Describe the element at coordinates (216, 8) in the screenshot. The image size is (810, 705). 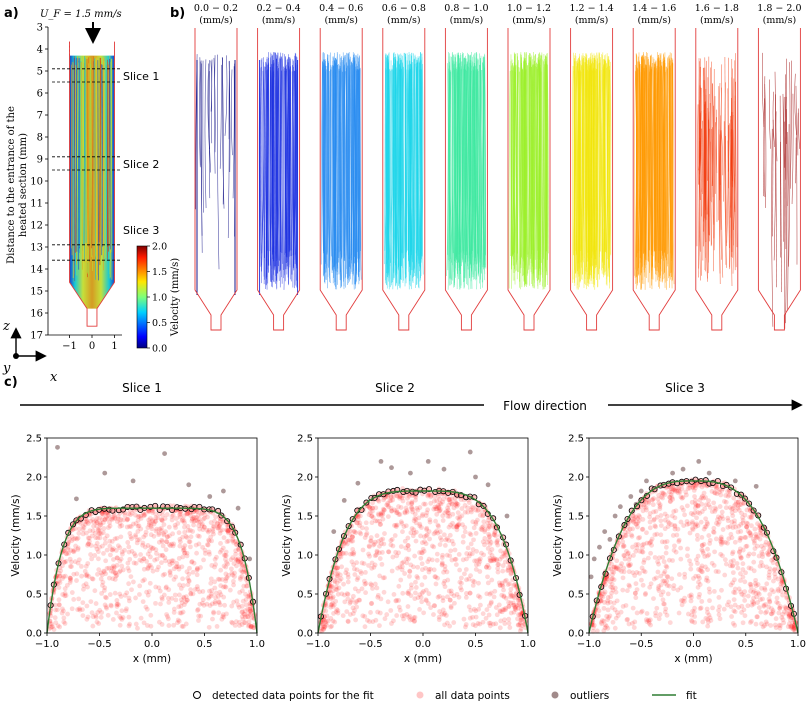
I see `bin-range-1: 0.0 − 0.2` at that location.